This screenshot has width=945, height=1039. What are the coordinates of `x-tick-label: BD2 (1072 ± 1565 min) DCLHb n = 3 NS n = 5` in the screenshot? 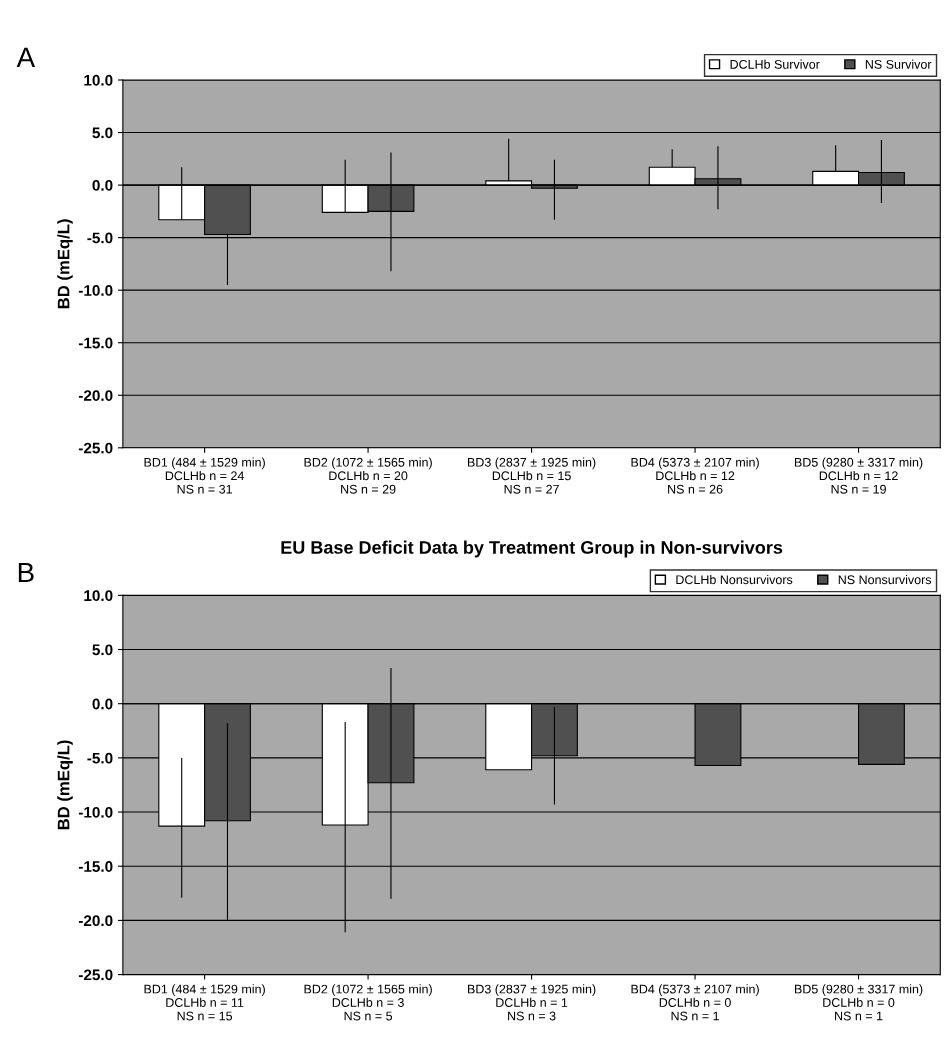 It's located at (368, 1002).